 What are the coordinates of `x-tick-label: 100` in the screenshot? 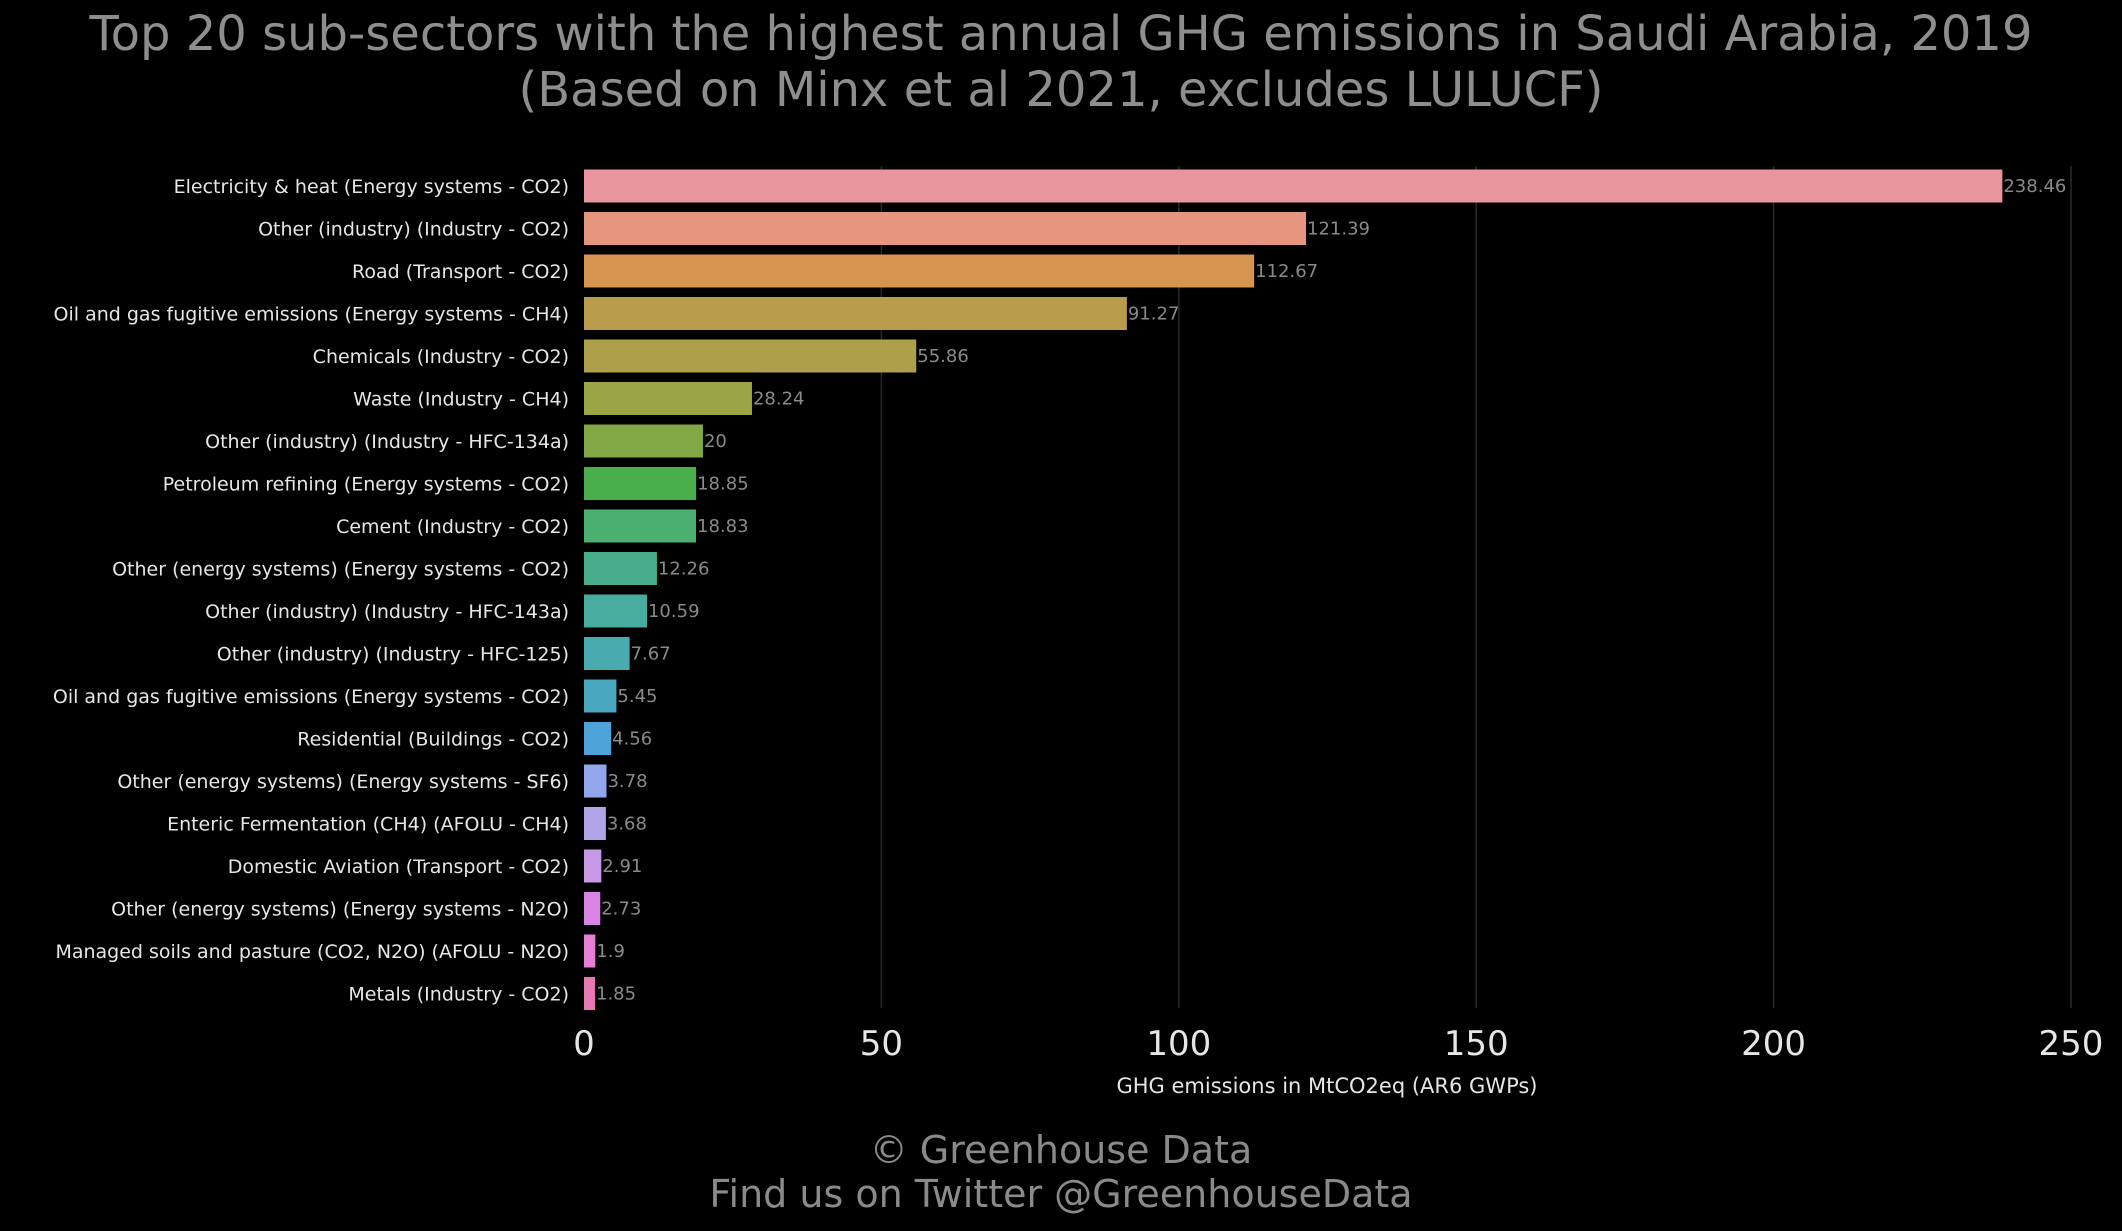 It's located at (1178, 1044).